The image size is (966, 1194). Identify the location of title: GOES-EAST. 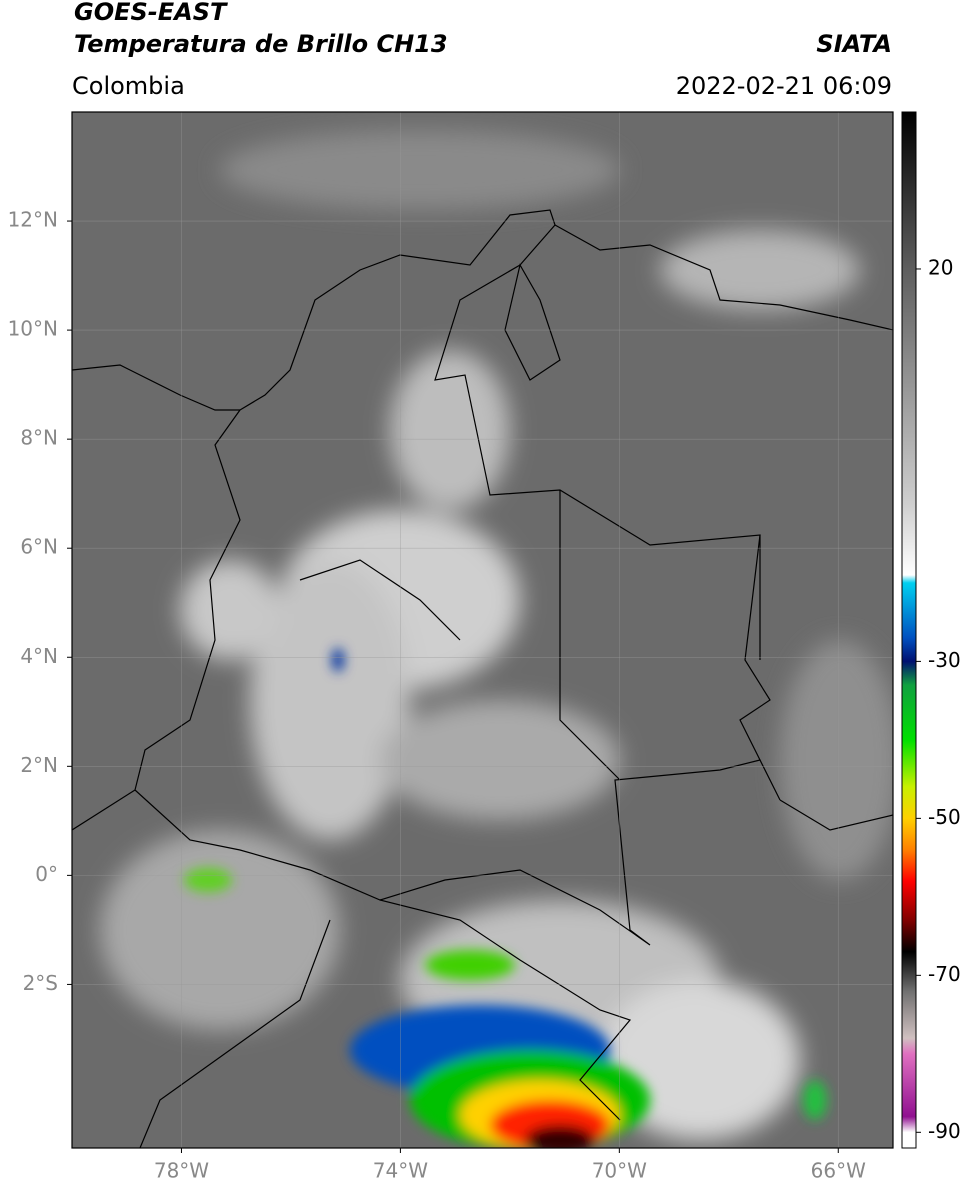
(151, 13).